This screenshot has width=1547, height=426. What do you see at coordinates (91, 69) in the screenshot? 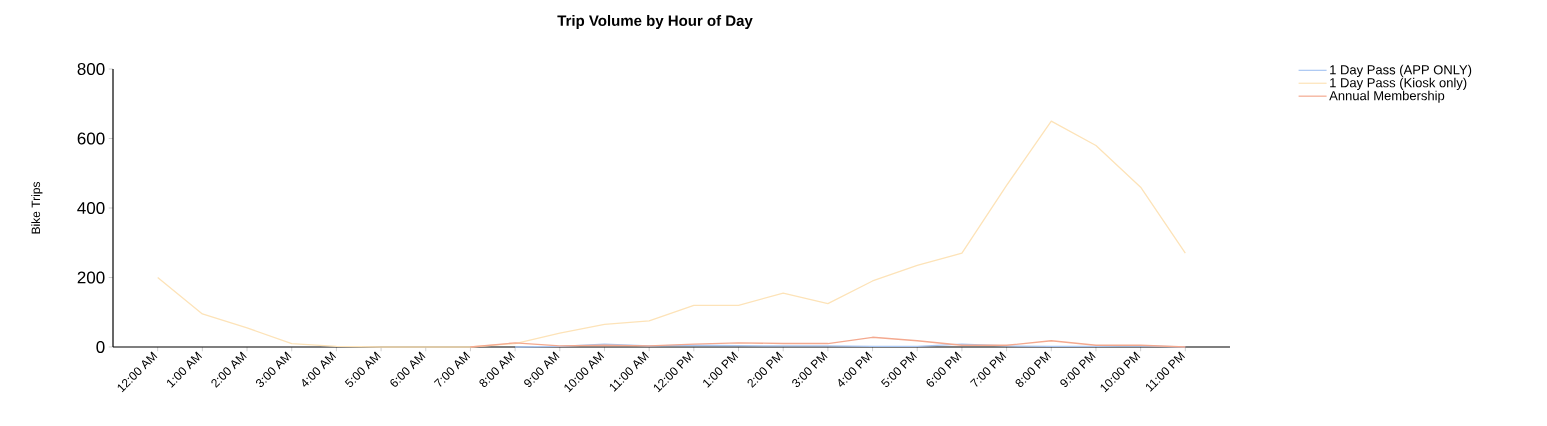
I see `y-tick-label: 800` at bounding box center [91, 69].